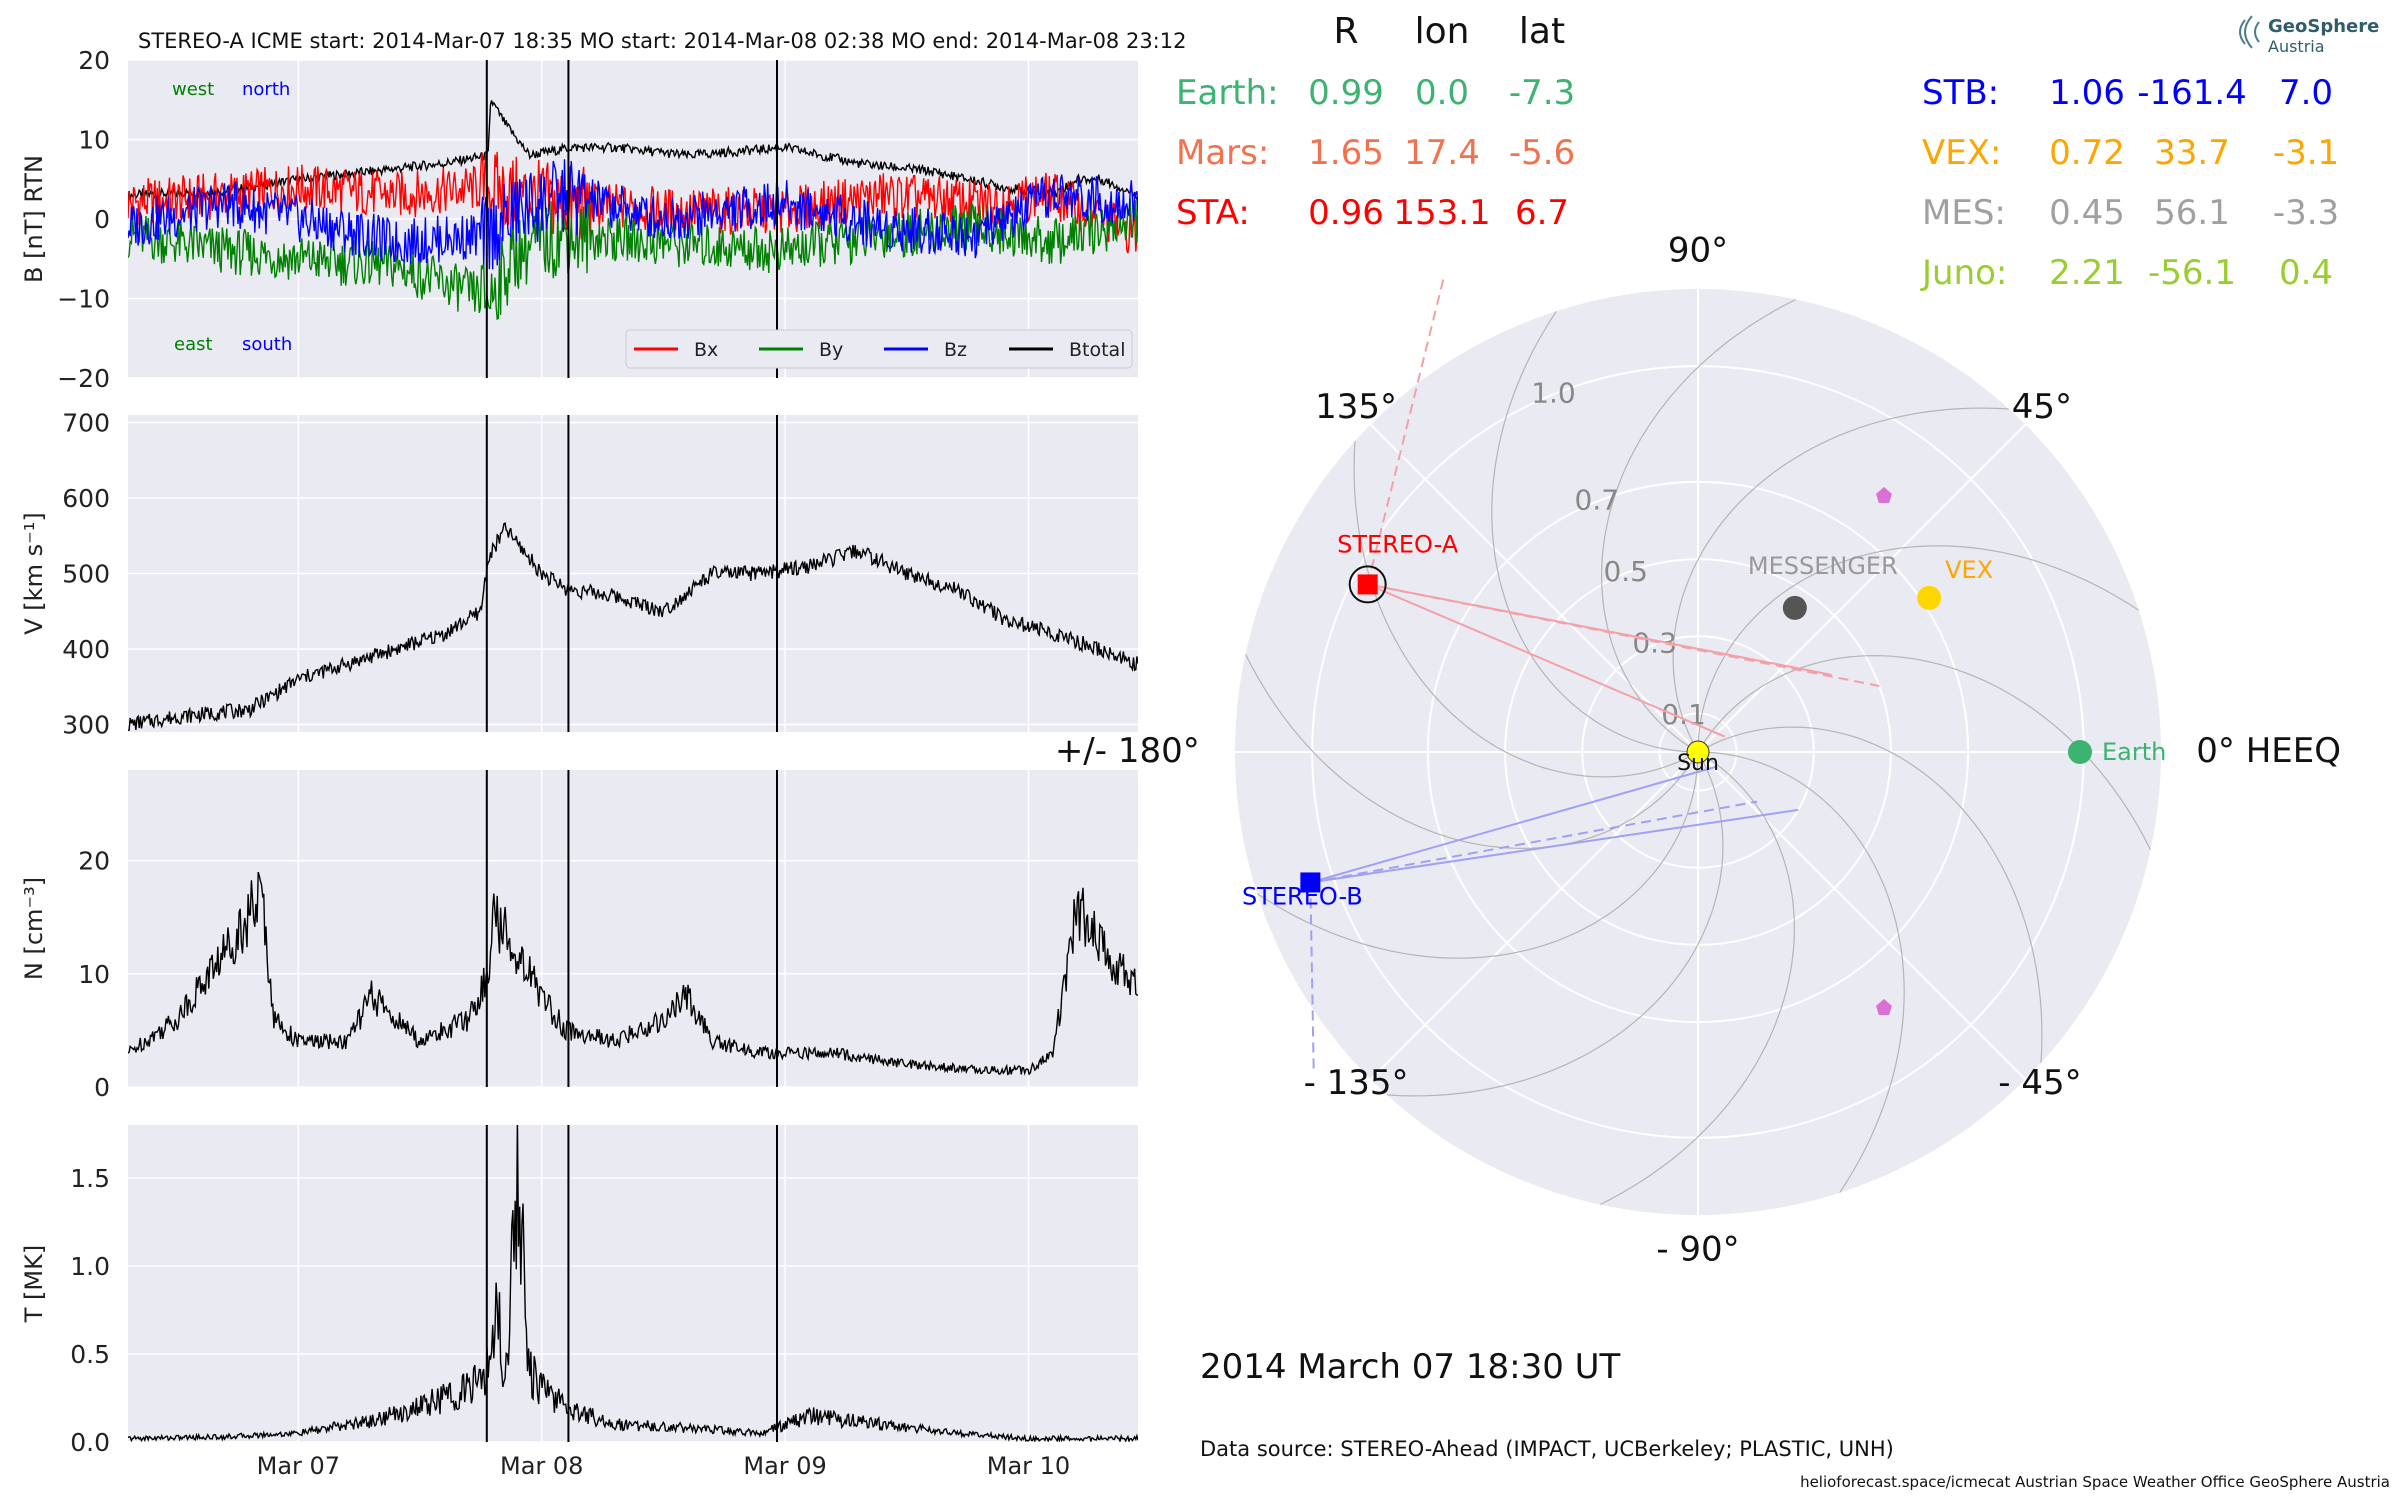 Image resolution: width=2400 pixels, height=1500 pixels. What do you see at coordinates (1542, 153) in the screenshot?
I see `table-cell-lat: -5.6` at bounding box center [1542, 153].